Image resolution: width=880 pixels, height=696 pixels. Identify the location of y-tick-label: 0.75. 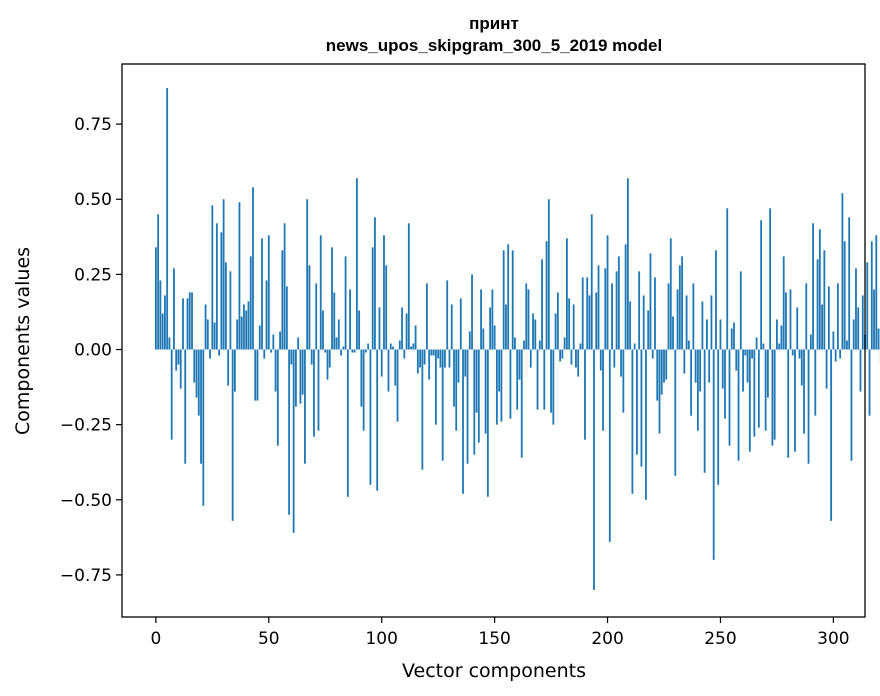
(93, 125).